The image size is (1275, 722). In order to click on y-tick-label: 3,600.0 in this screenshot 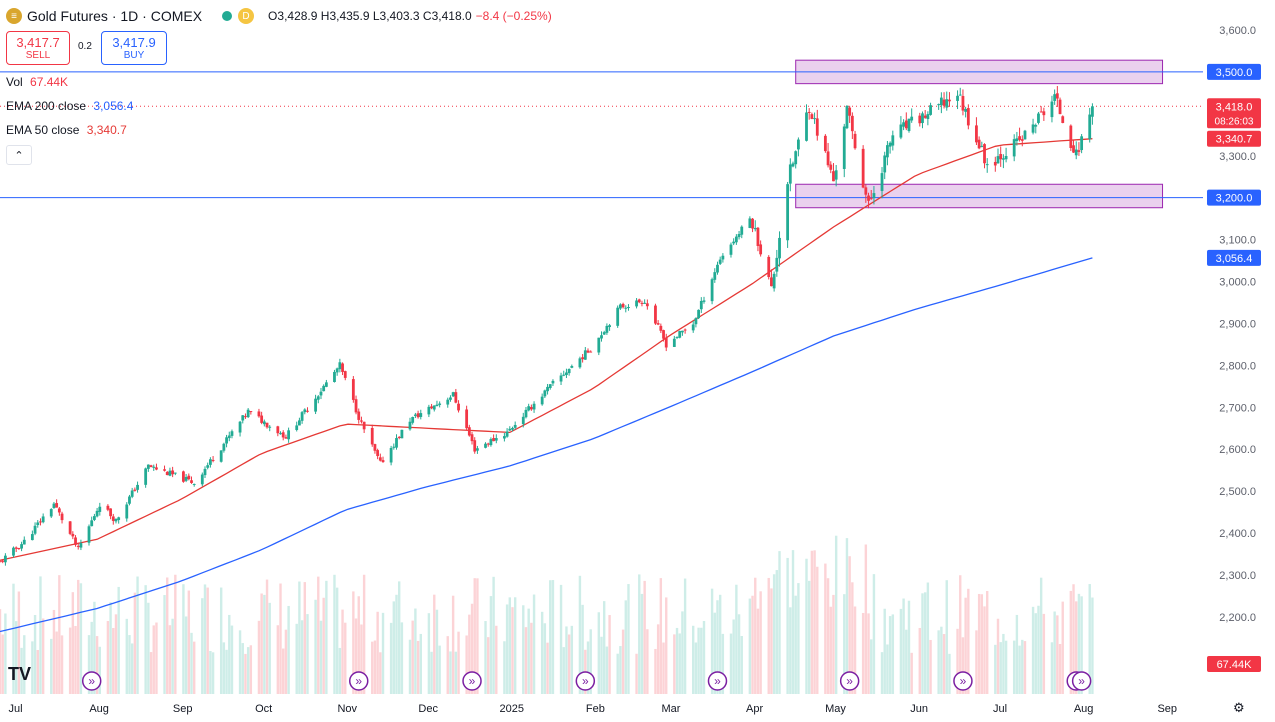, I will do `click(1237, 31)`.